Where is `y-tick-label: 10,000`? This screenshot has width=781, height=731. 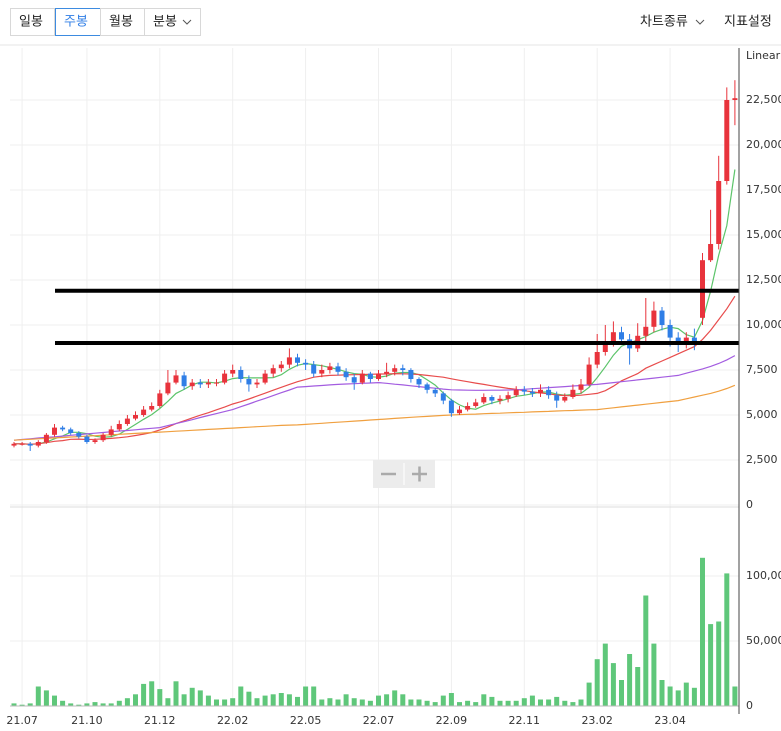
y-tick-label: 10,000 is located at coordinates (763, 324).